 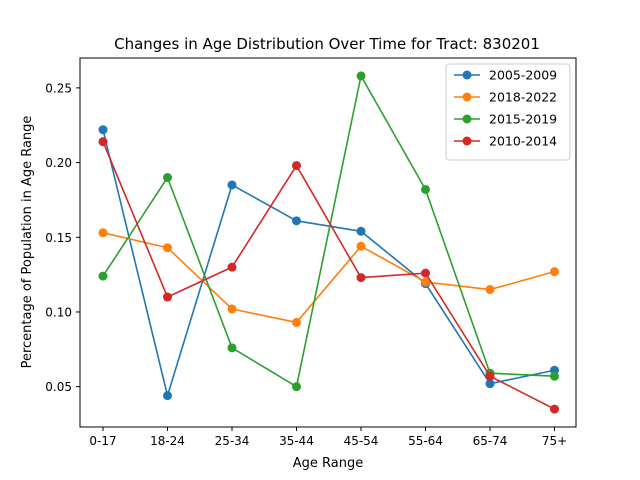 I want to click on y-tick-label: 0.15, so click(x=58, y=238).